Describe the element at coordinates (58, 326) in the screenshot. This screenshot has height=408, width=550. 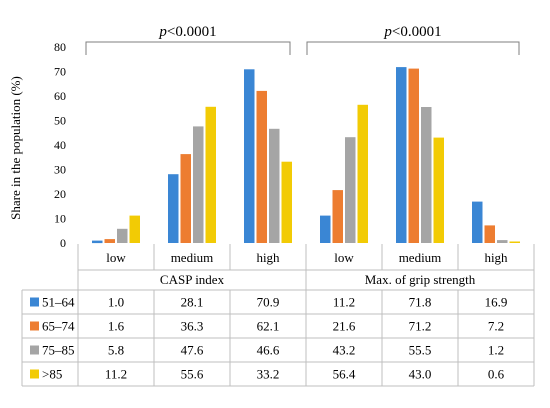
I see `legend-label: 65–74` at that location.